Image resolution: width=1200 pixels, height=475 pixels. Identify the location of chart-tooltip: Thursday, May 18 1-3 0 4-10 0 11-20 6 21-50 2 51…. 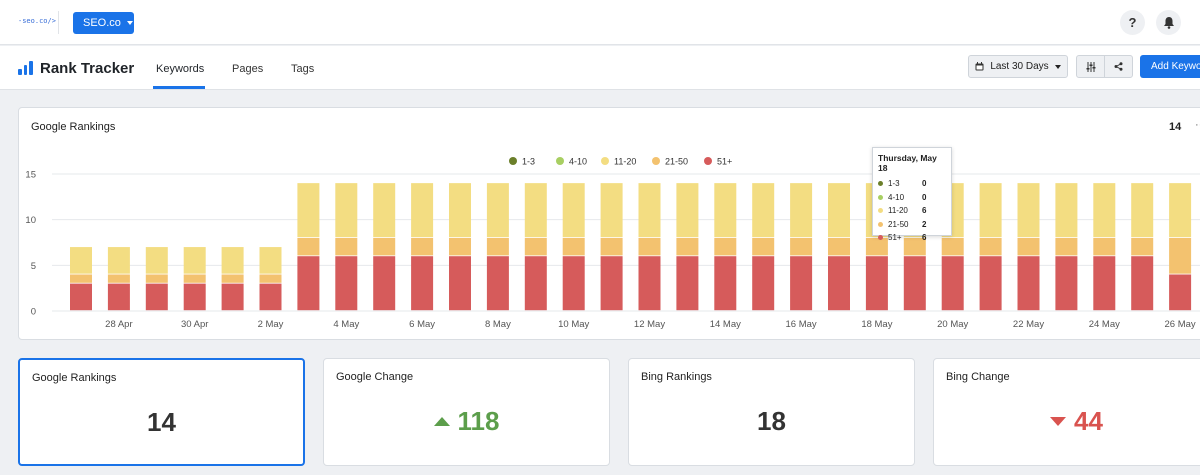
(912, 194).